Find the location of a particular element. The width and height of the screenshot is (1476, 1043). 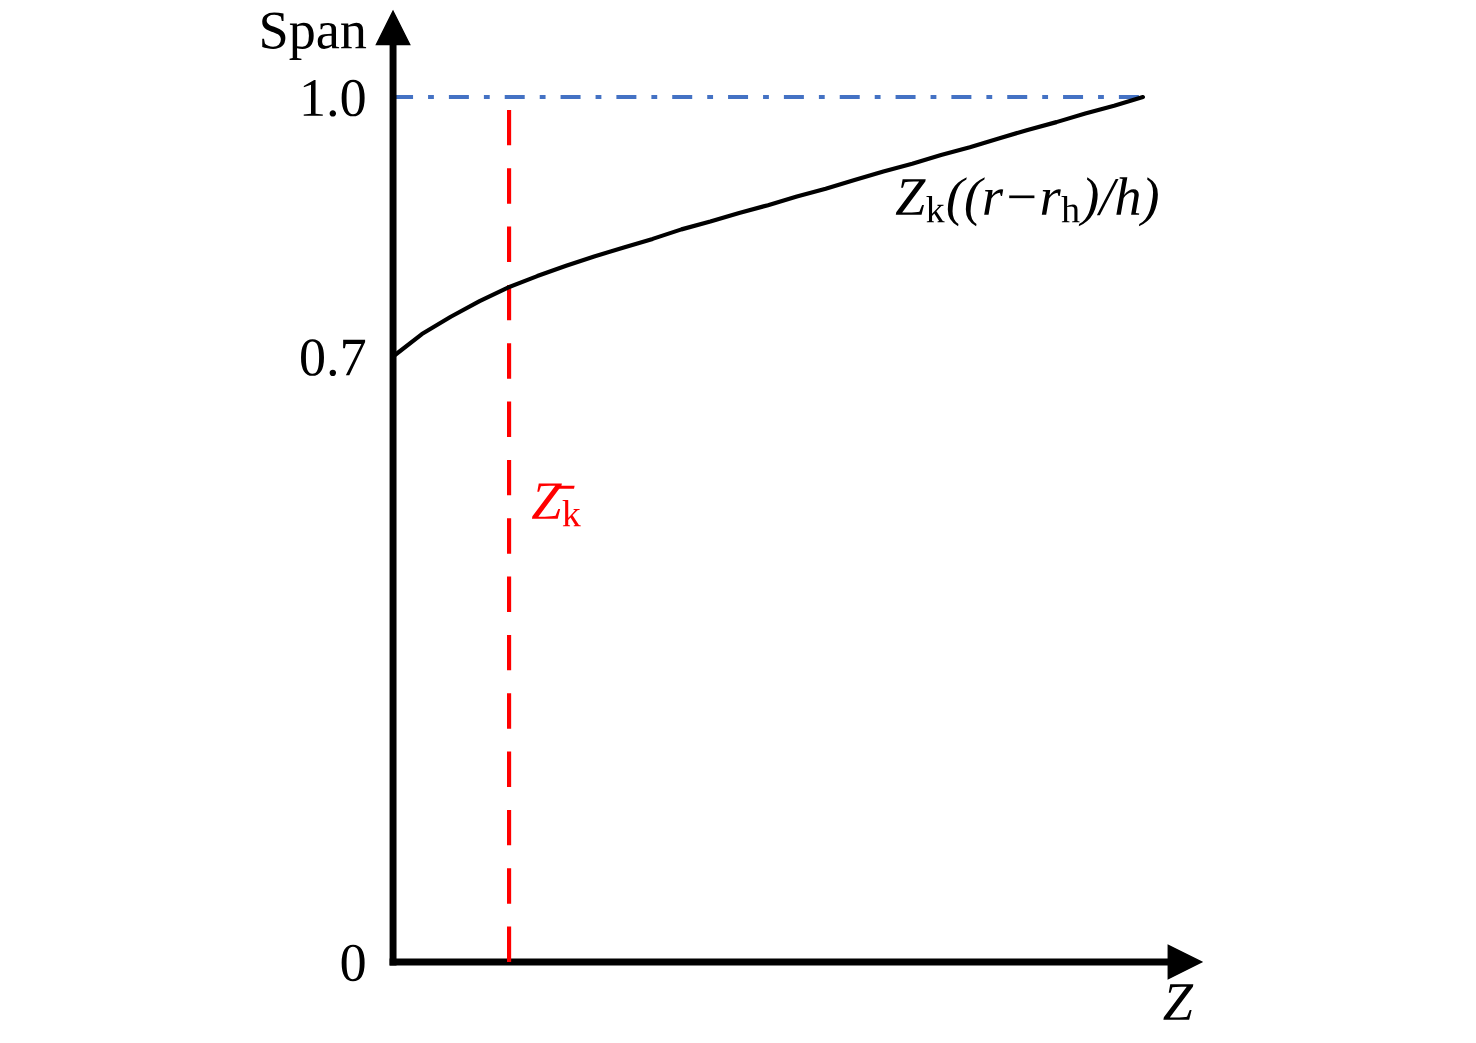

y-tick-label: 1.0 is located at coordinates (334, 98).